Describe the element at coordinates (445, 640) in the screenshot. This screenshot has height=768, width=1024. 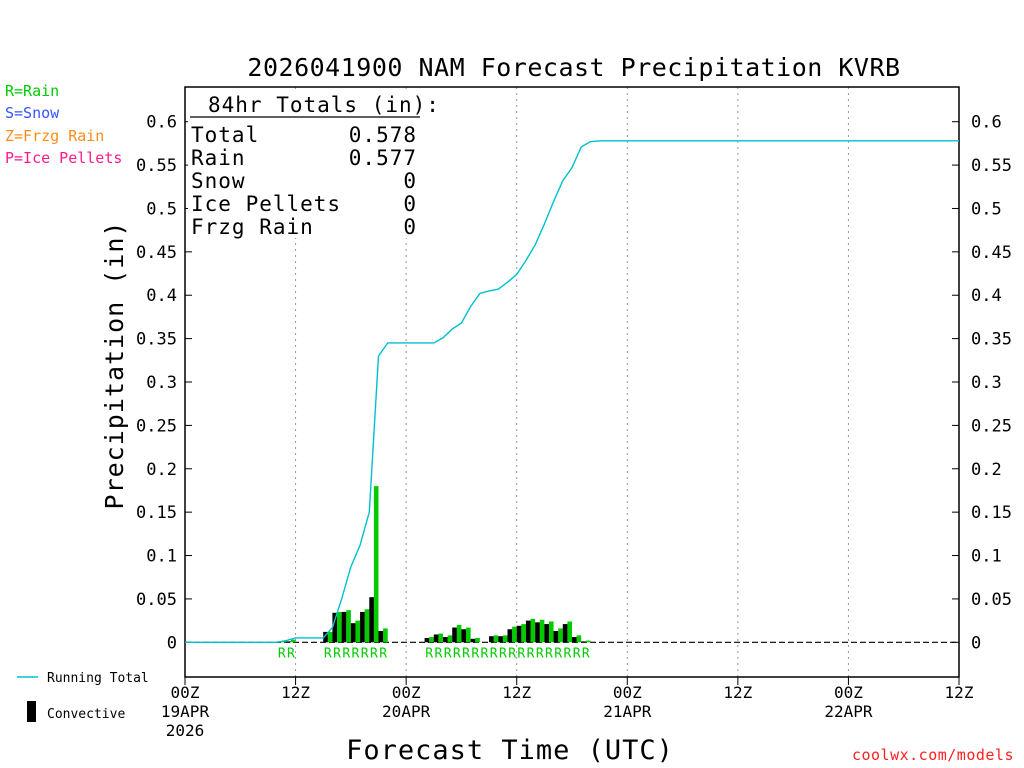
I see `bar-convective-h29` at that location.